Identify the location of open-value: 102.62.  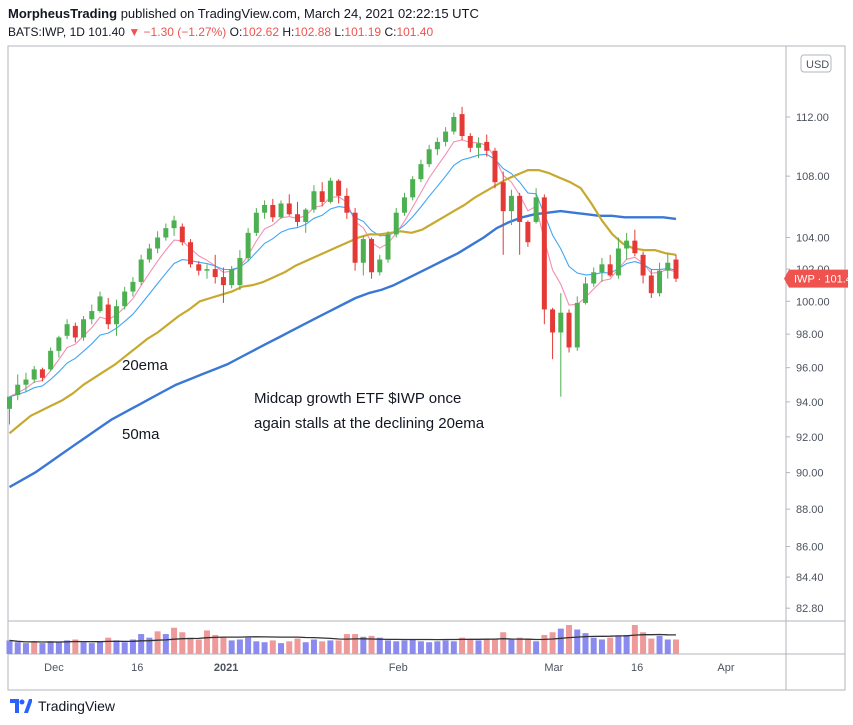
(260, 32).